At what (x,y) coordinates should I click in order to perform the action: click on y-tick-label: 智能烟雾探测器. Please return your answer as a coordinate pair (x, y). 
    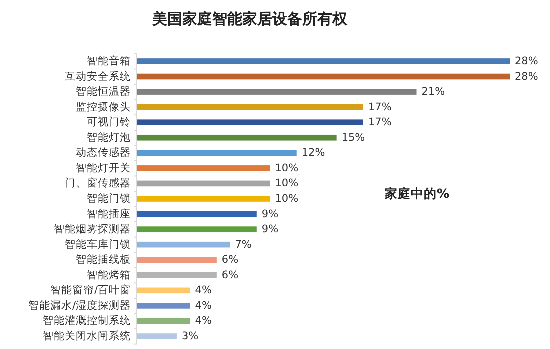
    Looking at the image, I should click on (92, 229).